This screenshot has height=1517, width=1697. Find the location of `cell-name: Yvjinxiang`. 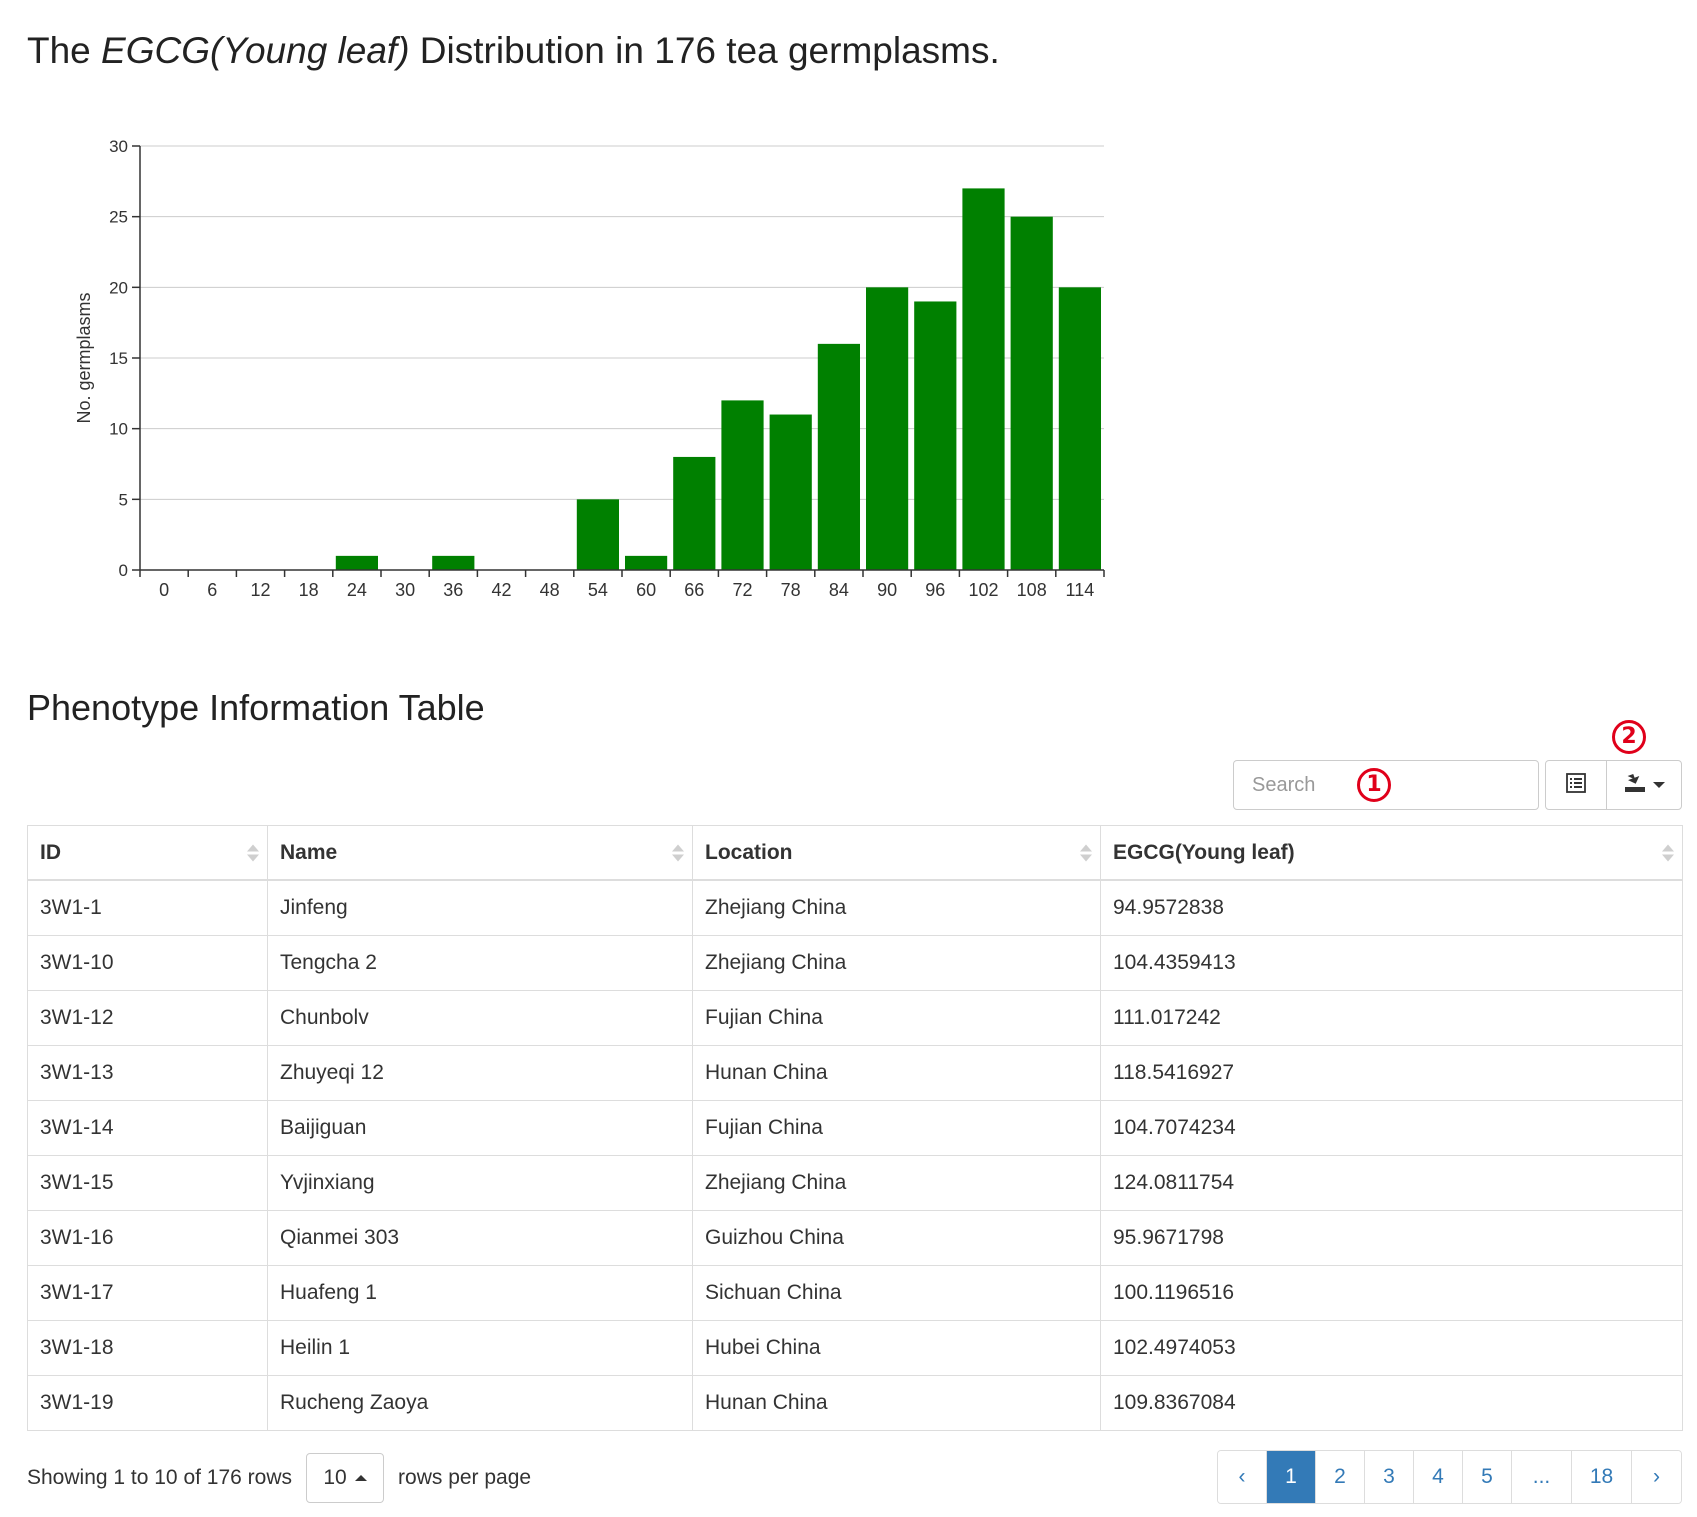

cell-name: Yvjinxiang is located at coordinates (480, 1183).